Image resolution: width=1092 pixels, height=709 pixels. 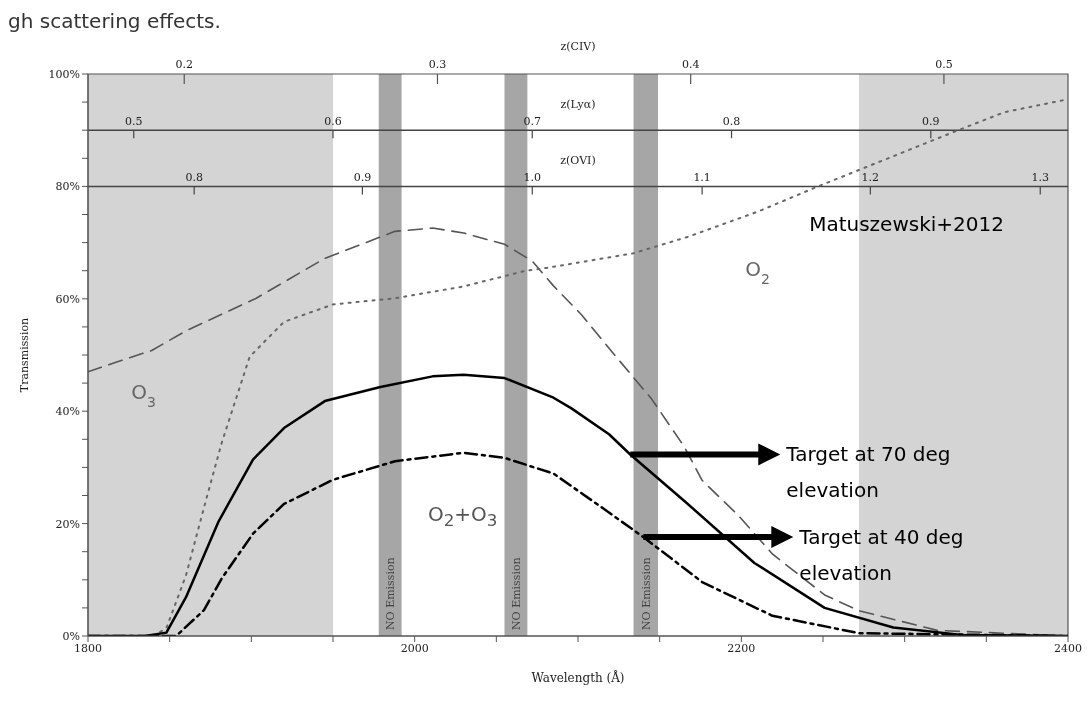 I want to click on annotation: 1.0, so click(x=532, y=178).